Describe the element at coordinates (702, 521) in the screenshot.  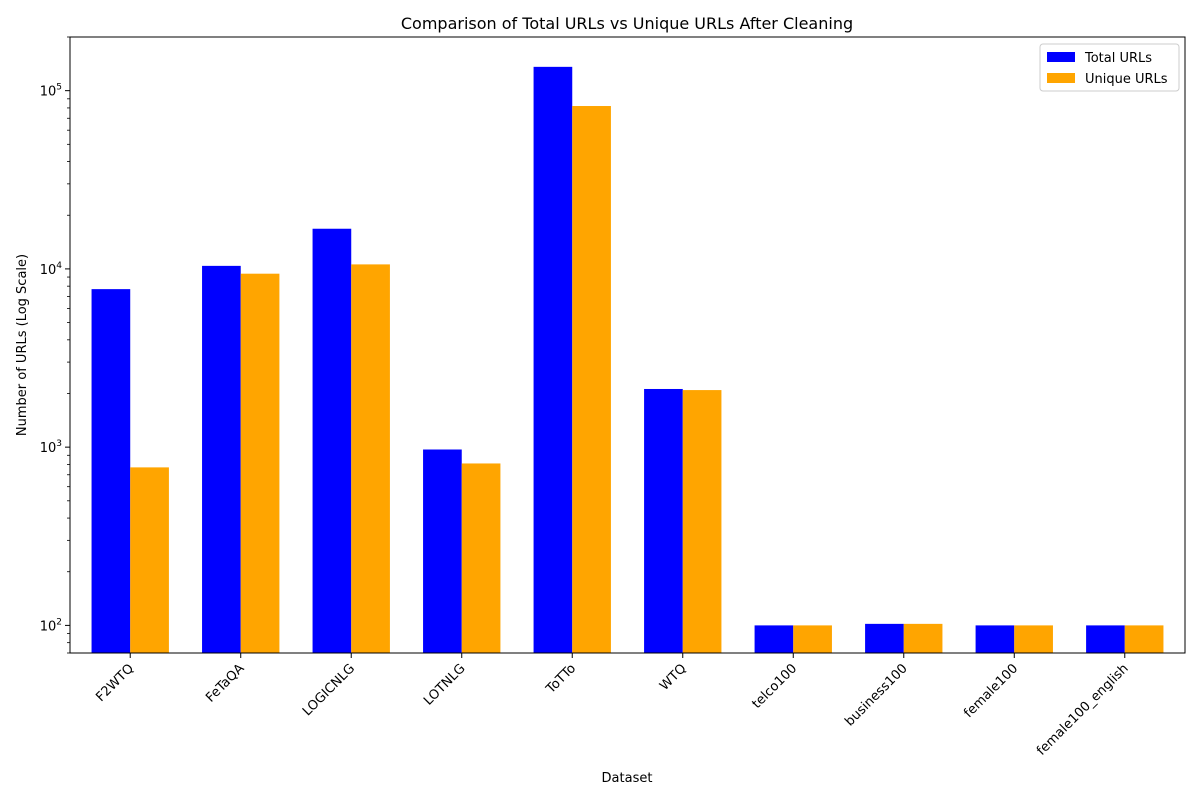
I see `bar-unique-WTQ` at that location.